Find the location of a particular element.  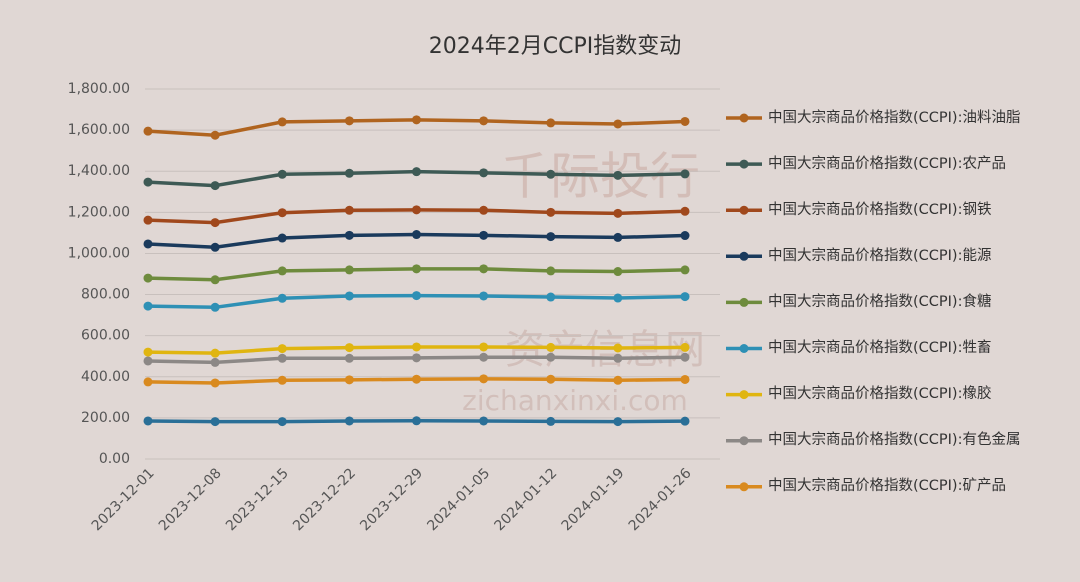

x-tick-label: 2024-01-19 is located at coordinates (593, 499).